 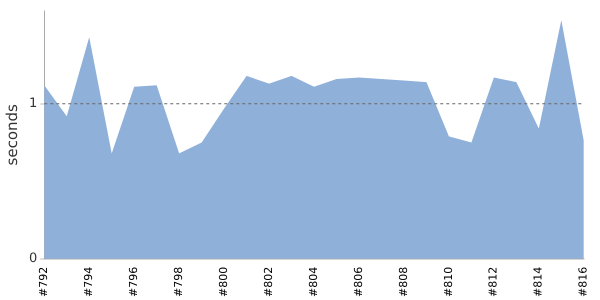 What do you see at coordinates (538, 282) in the screenshot?
I see `x-tick-label: #814` at bounding box center [538, 282].